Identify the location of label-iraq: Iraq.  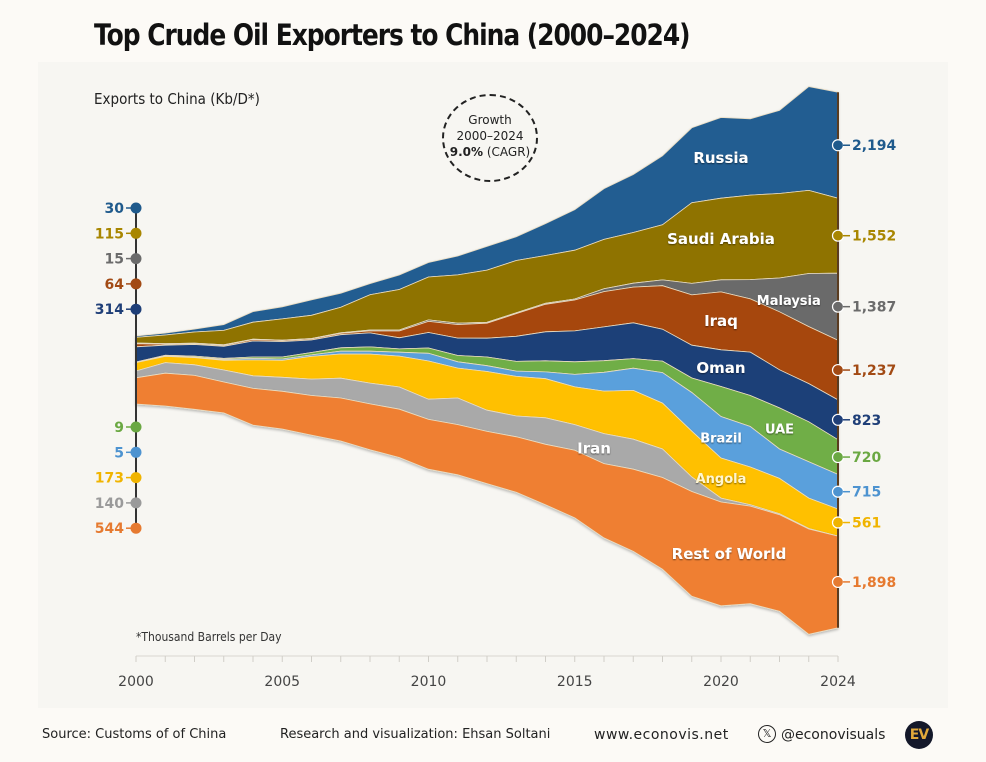
(721, 321).